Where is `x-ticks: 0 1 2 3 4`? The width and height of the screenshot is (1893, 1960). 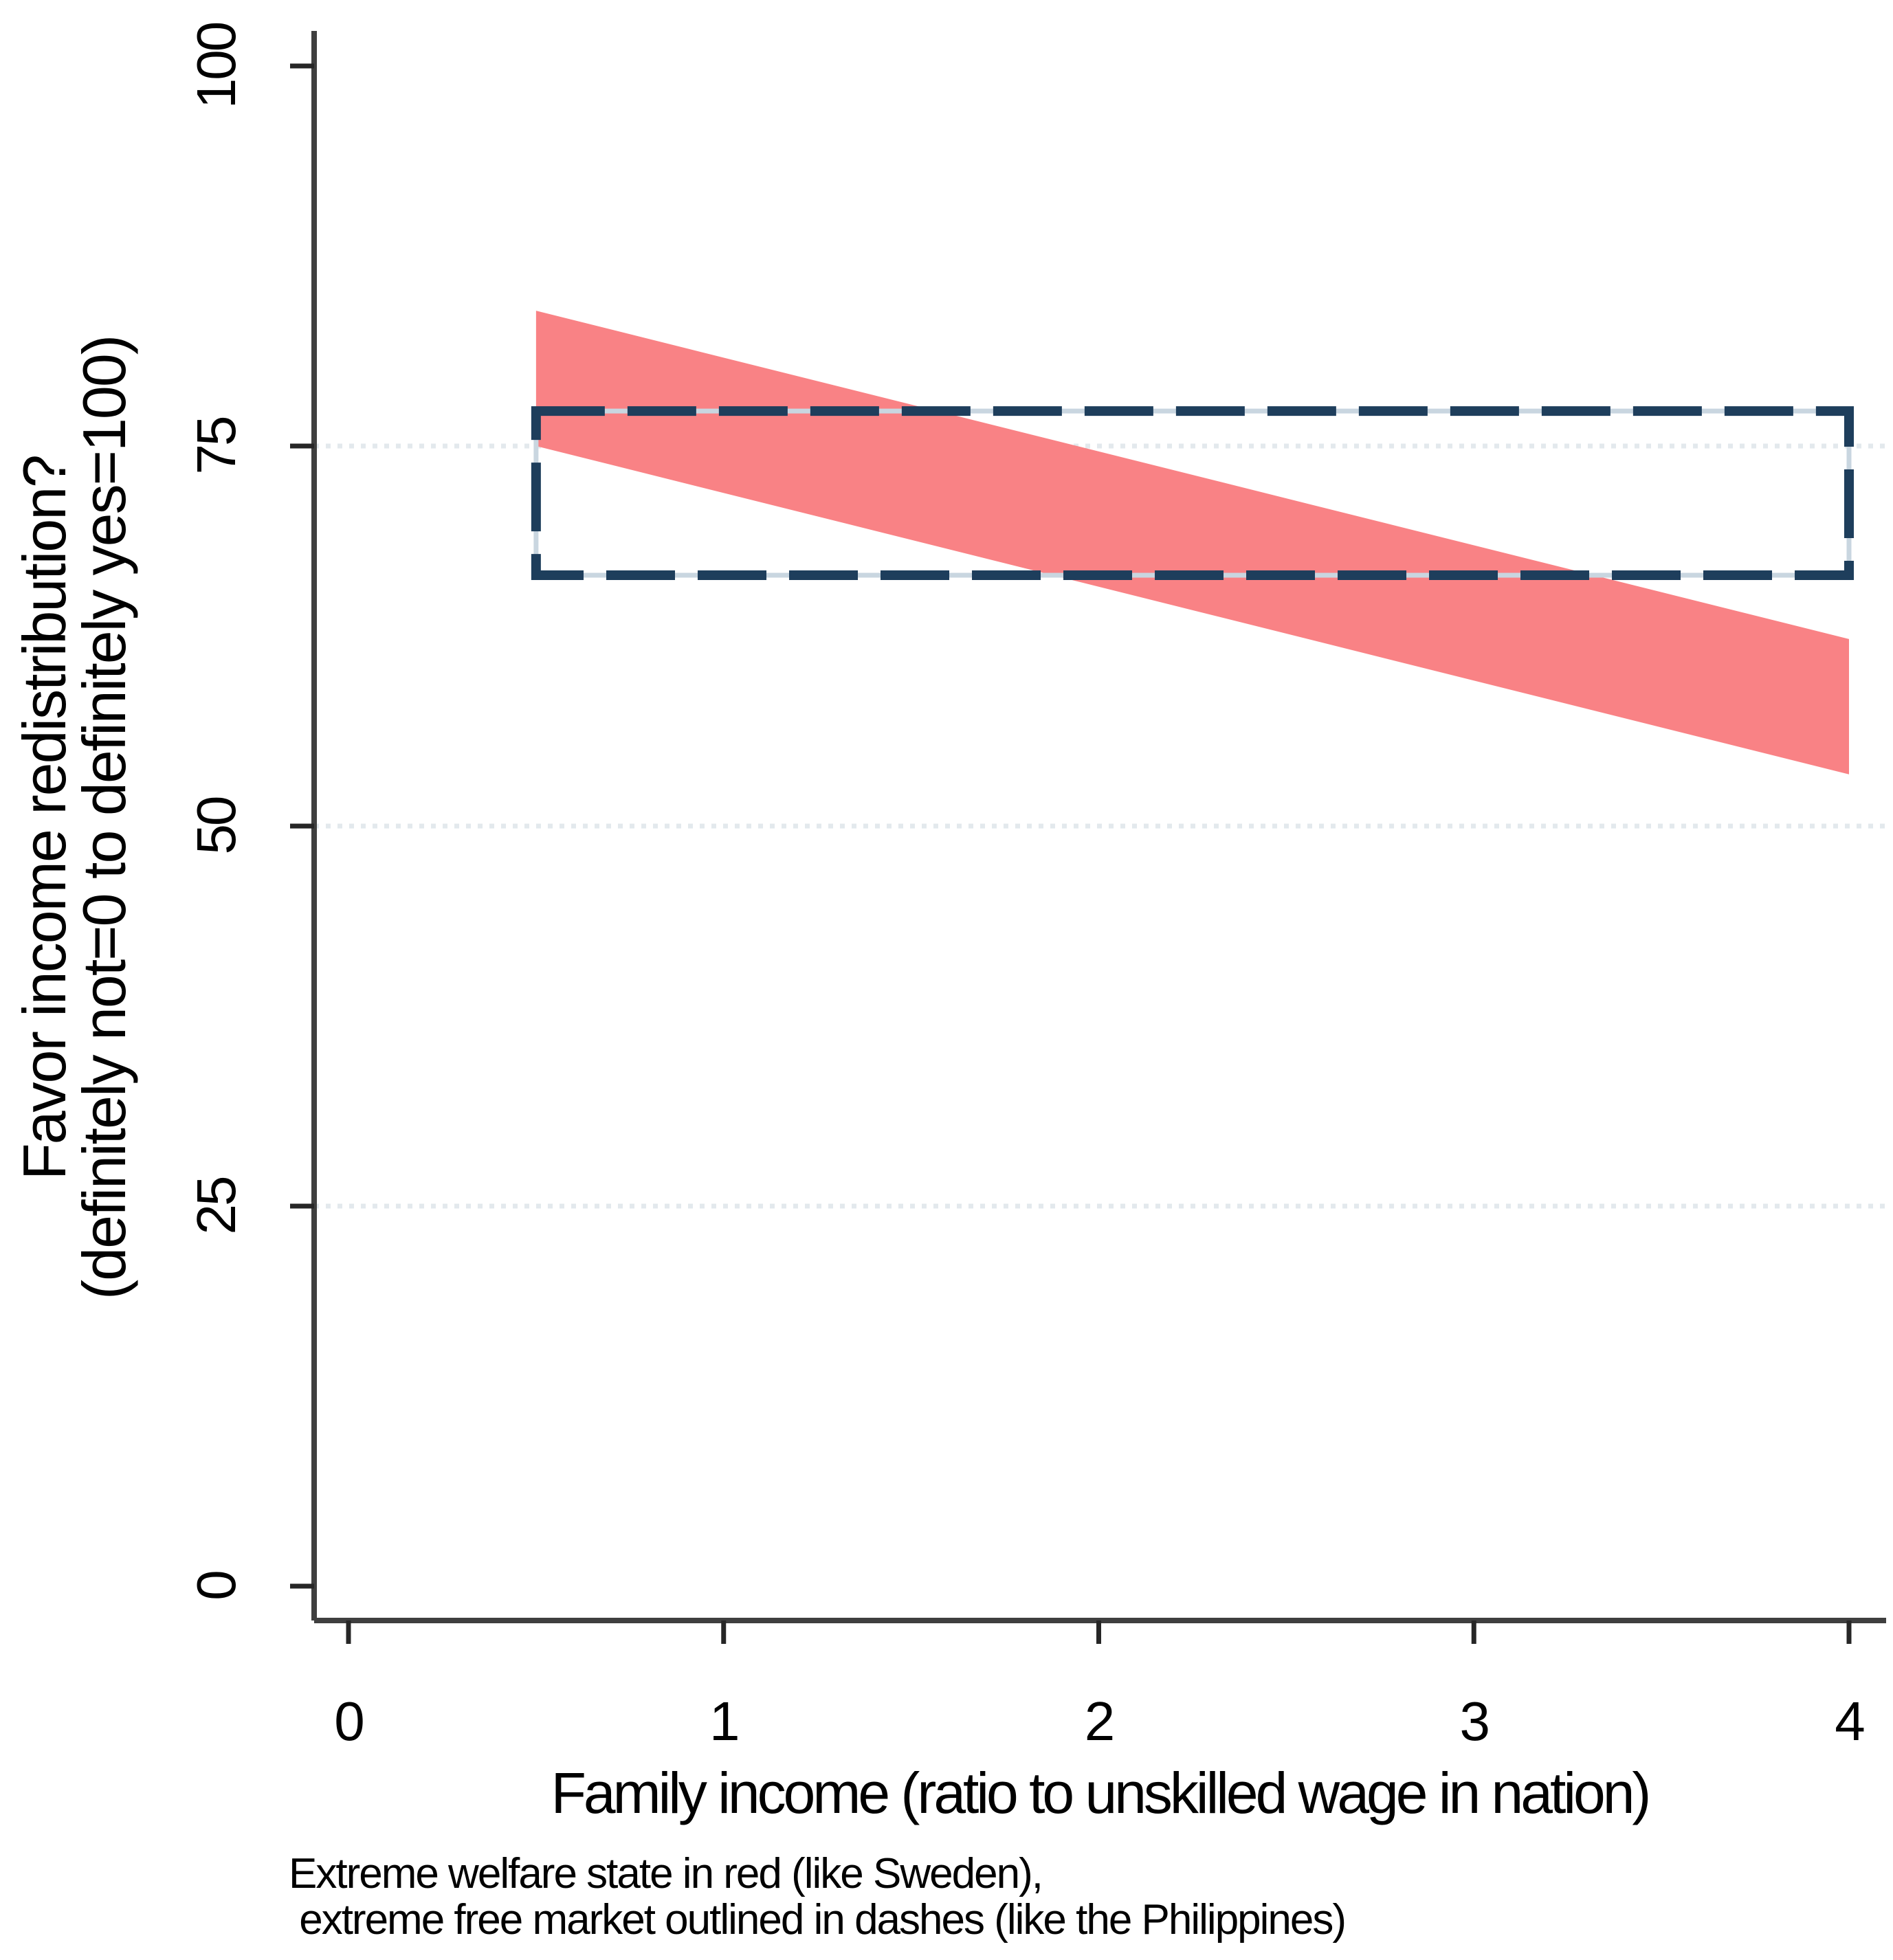 x-ticks: 0 1 2 3 4 is located at coordinates (1100, 1686).